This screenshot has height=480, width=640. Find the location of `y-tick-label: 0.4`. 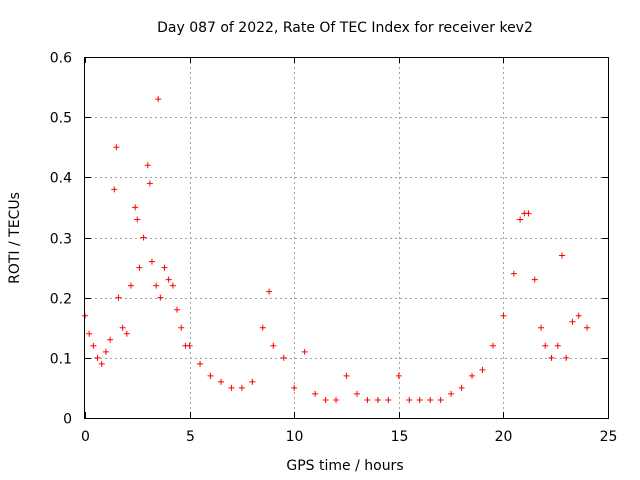

y-tick-label: 0.4 is located at coordinates (61, 179).